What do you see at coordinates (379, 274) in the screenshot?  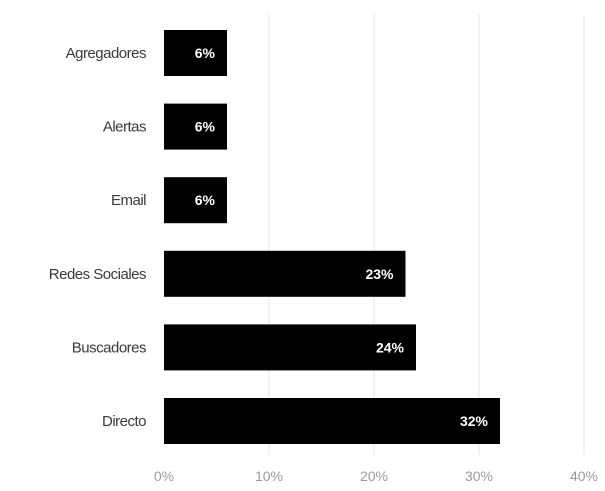 I see `data-label-redes-sociales: 23%` at bounding box center [379, 274].